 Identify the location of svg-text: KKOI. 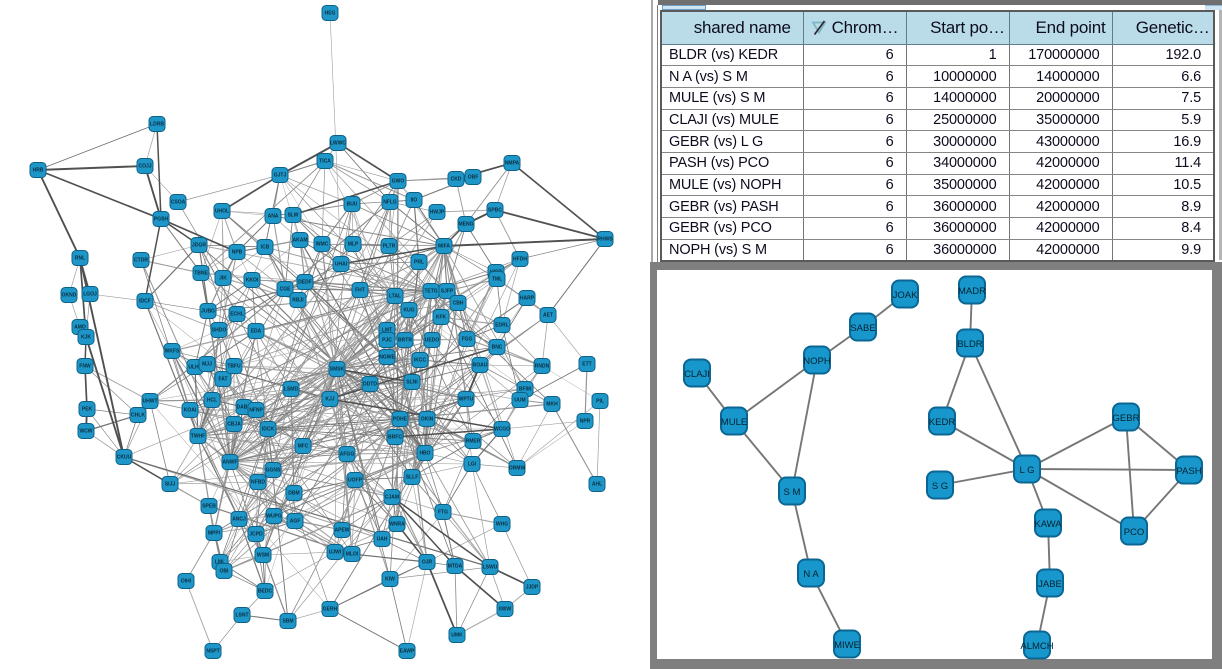
(252, 281).